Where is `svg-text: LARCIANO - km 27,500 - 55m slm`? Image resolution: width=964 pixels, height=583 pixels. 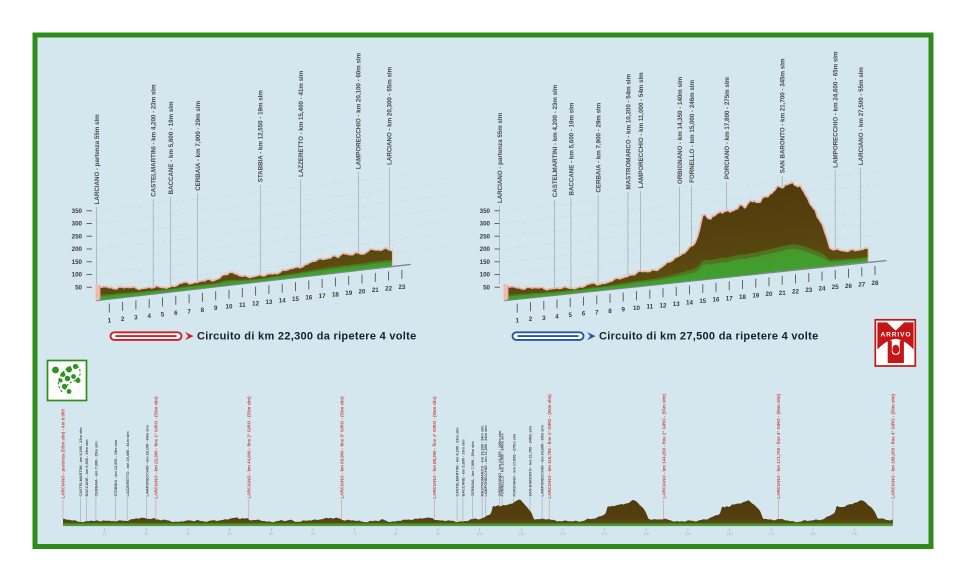
svg-text: LARCIANO - km 27,500 - 55m slm is located at coordinates (861, 116).